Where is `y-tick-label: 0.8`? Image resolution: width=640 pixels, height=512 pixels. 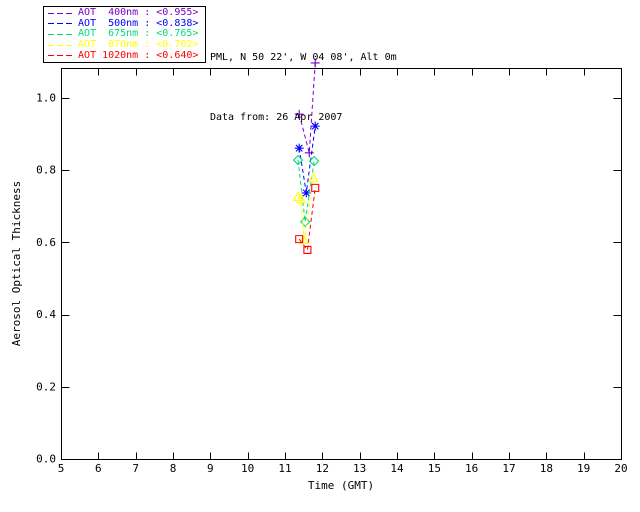
y-tick-label: 0.8 is located at coordinates (46, 170).